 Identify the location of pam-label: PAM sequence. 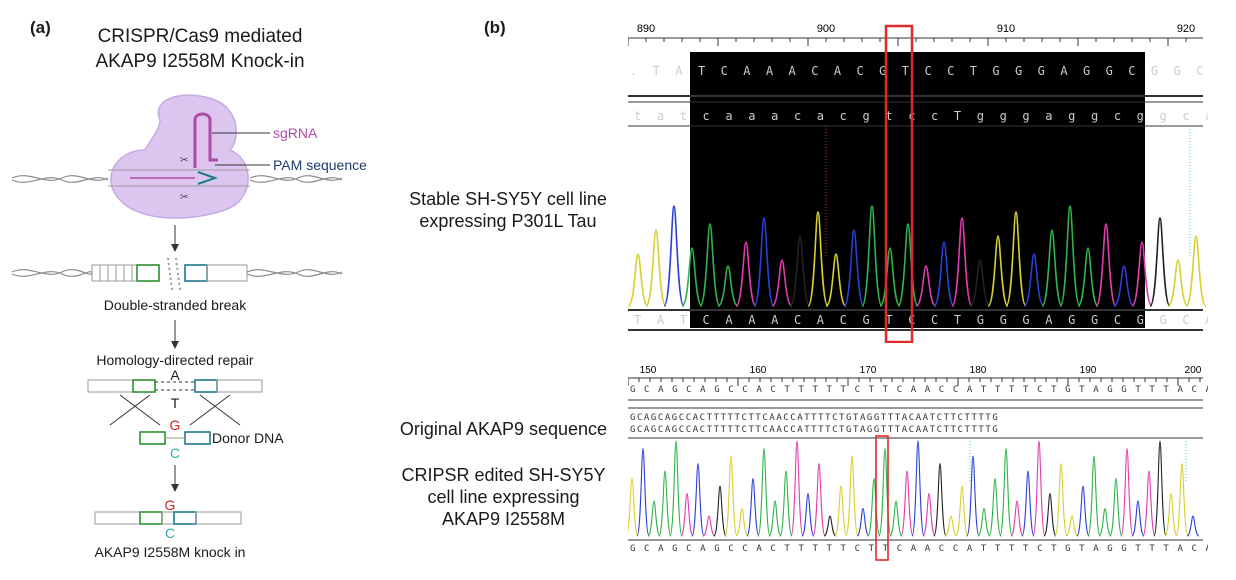
(320, 165).